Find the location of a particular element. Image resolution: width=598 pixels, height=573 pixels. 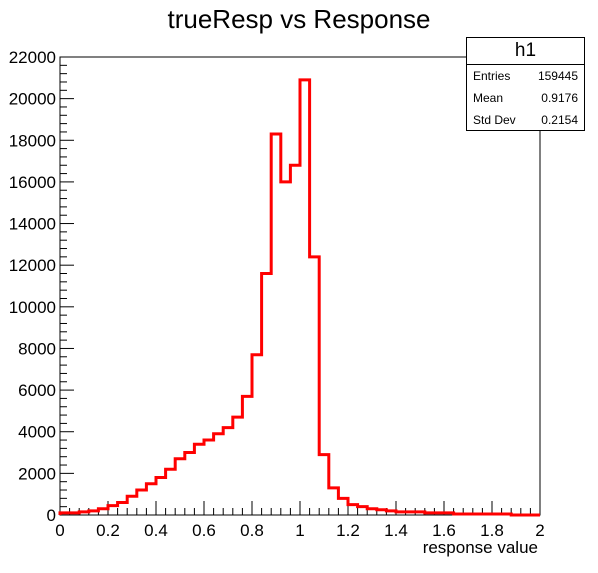

y-tick-label: 16000 is located at coordinates (32, 182).